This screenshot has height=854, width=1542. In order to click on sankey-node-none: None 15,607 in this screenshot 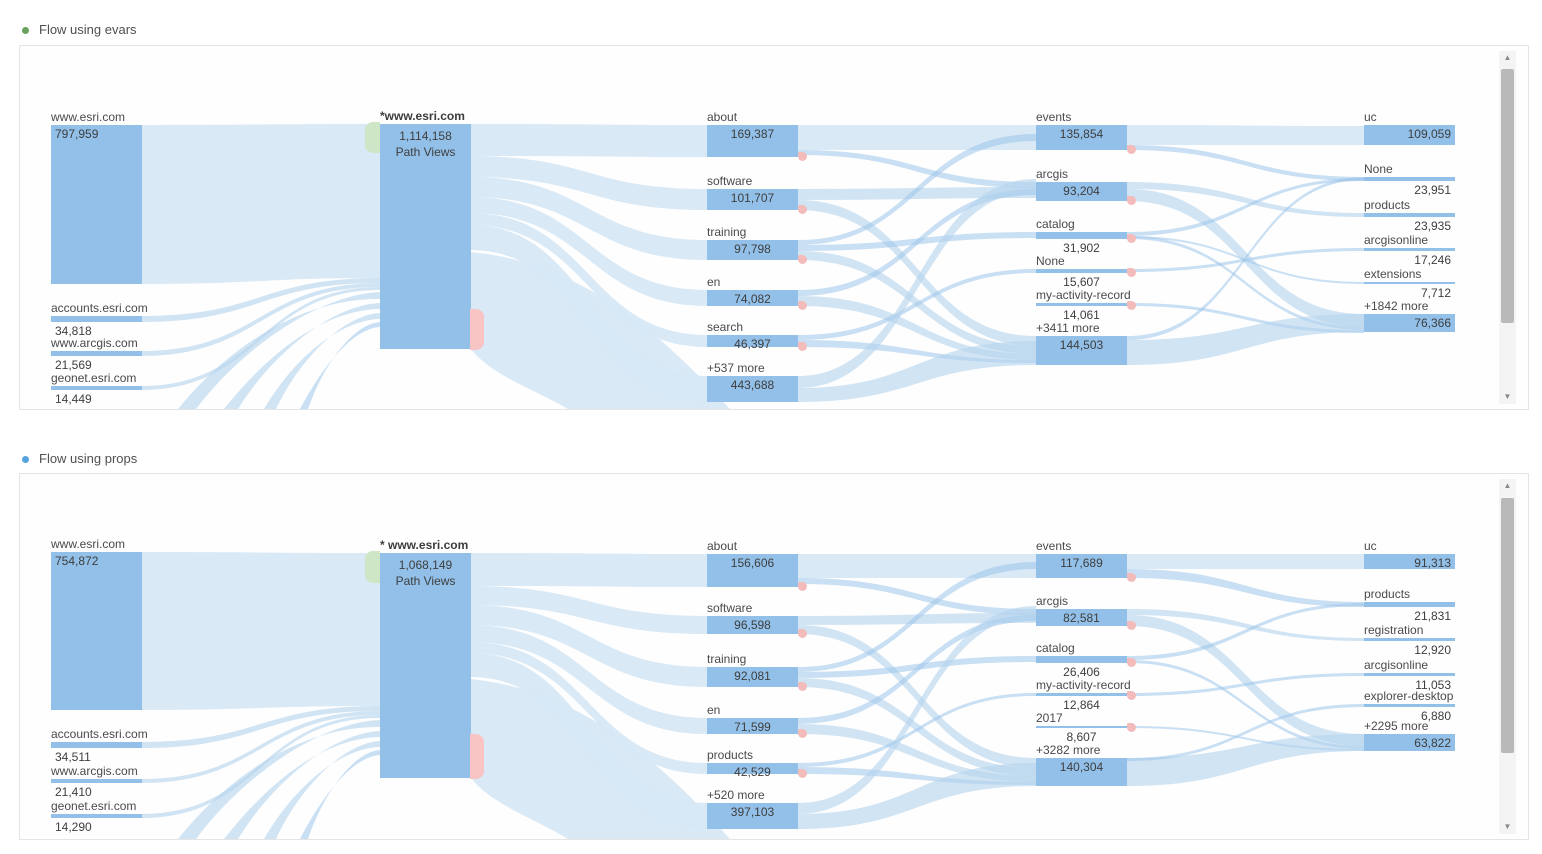, I will do `click(1086, 271)`.